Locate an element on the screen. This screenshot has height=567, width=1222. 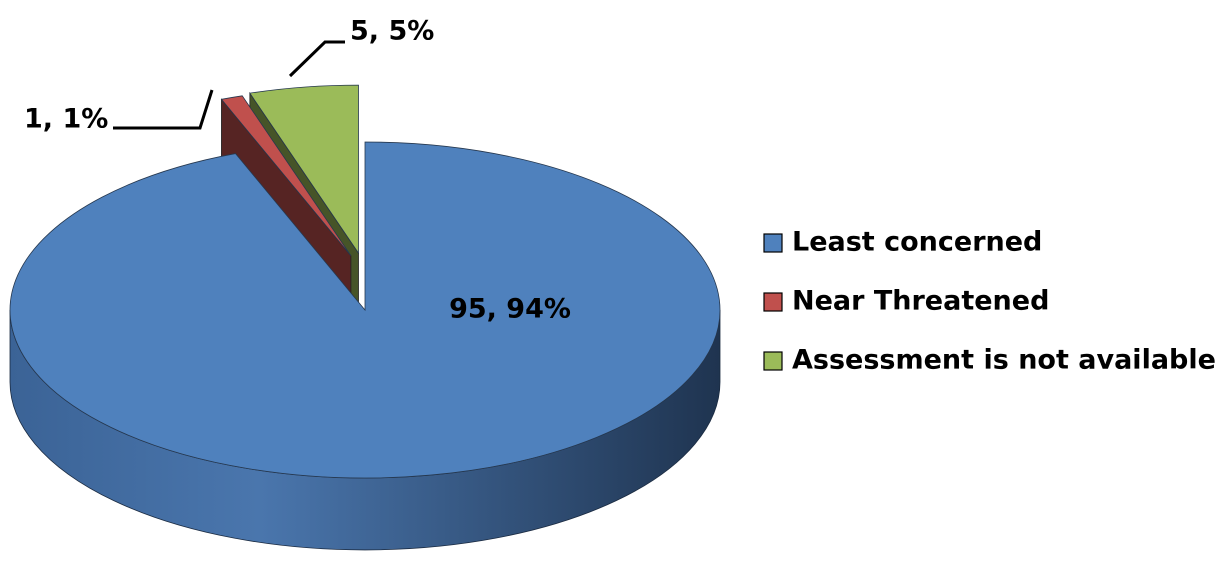
legend-label: Least concerned is located at coordinates (917, 242).